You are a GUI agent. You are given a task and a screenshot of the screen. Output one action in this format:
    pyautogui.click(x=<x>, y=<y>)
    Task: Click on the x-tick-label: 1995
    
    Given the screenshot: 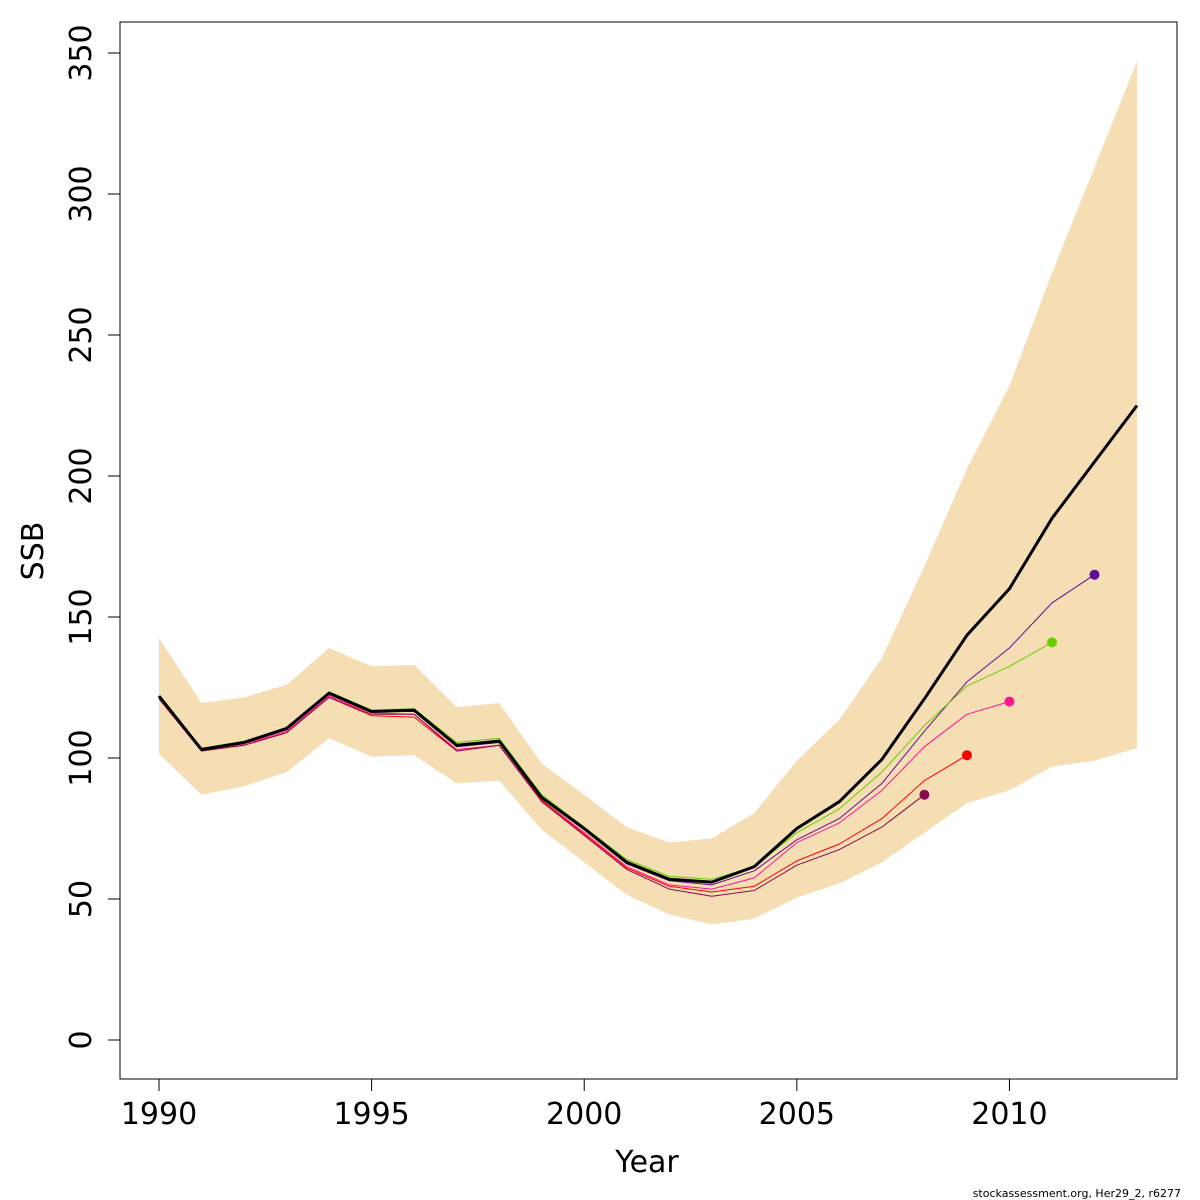 What is the action you would take?
    pyautogui.click(x=371, y=1114)
    